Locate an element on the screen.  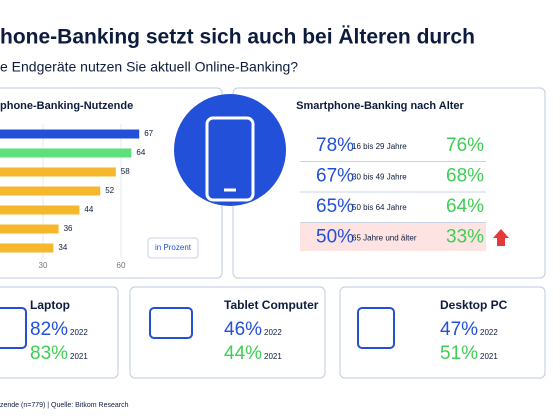
bar-title: phone-Banking-Nutzende is located at coordinates (66, 106).